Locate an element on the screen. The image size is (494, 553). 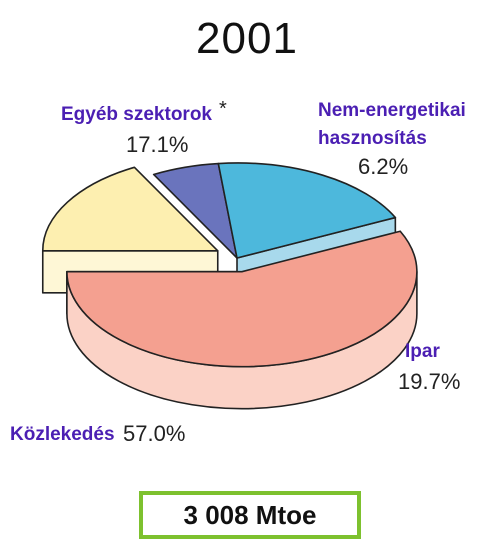
slice-label-nem-energetikai-line2: hasznosítás is located at coordinates (372, 138).